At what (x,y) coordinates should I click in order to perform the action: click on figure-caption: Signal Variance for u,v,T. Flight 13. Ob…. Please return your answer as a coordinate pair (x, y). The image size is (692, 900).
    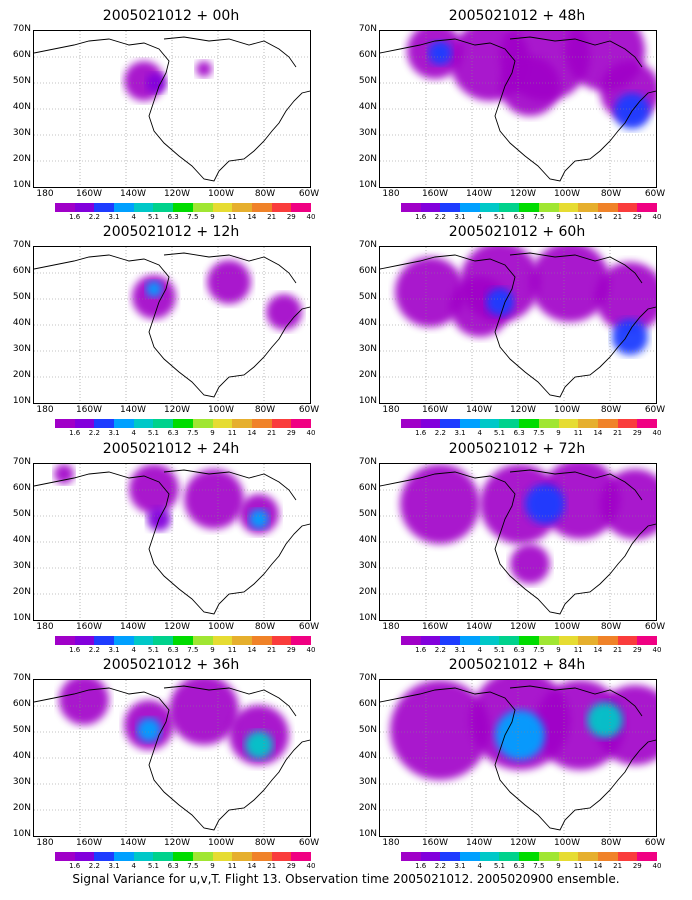
    Looking at the image, I should click on (346, 879).